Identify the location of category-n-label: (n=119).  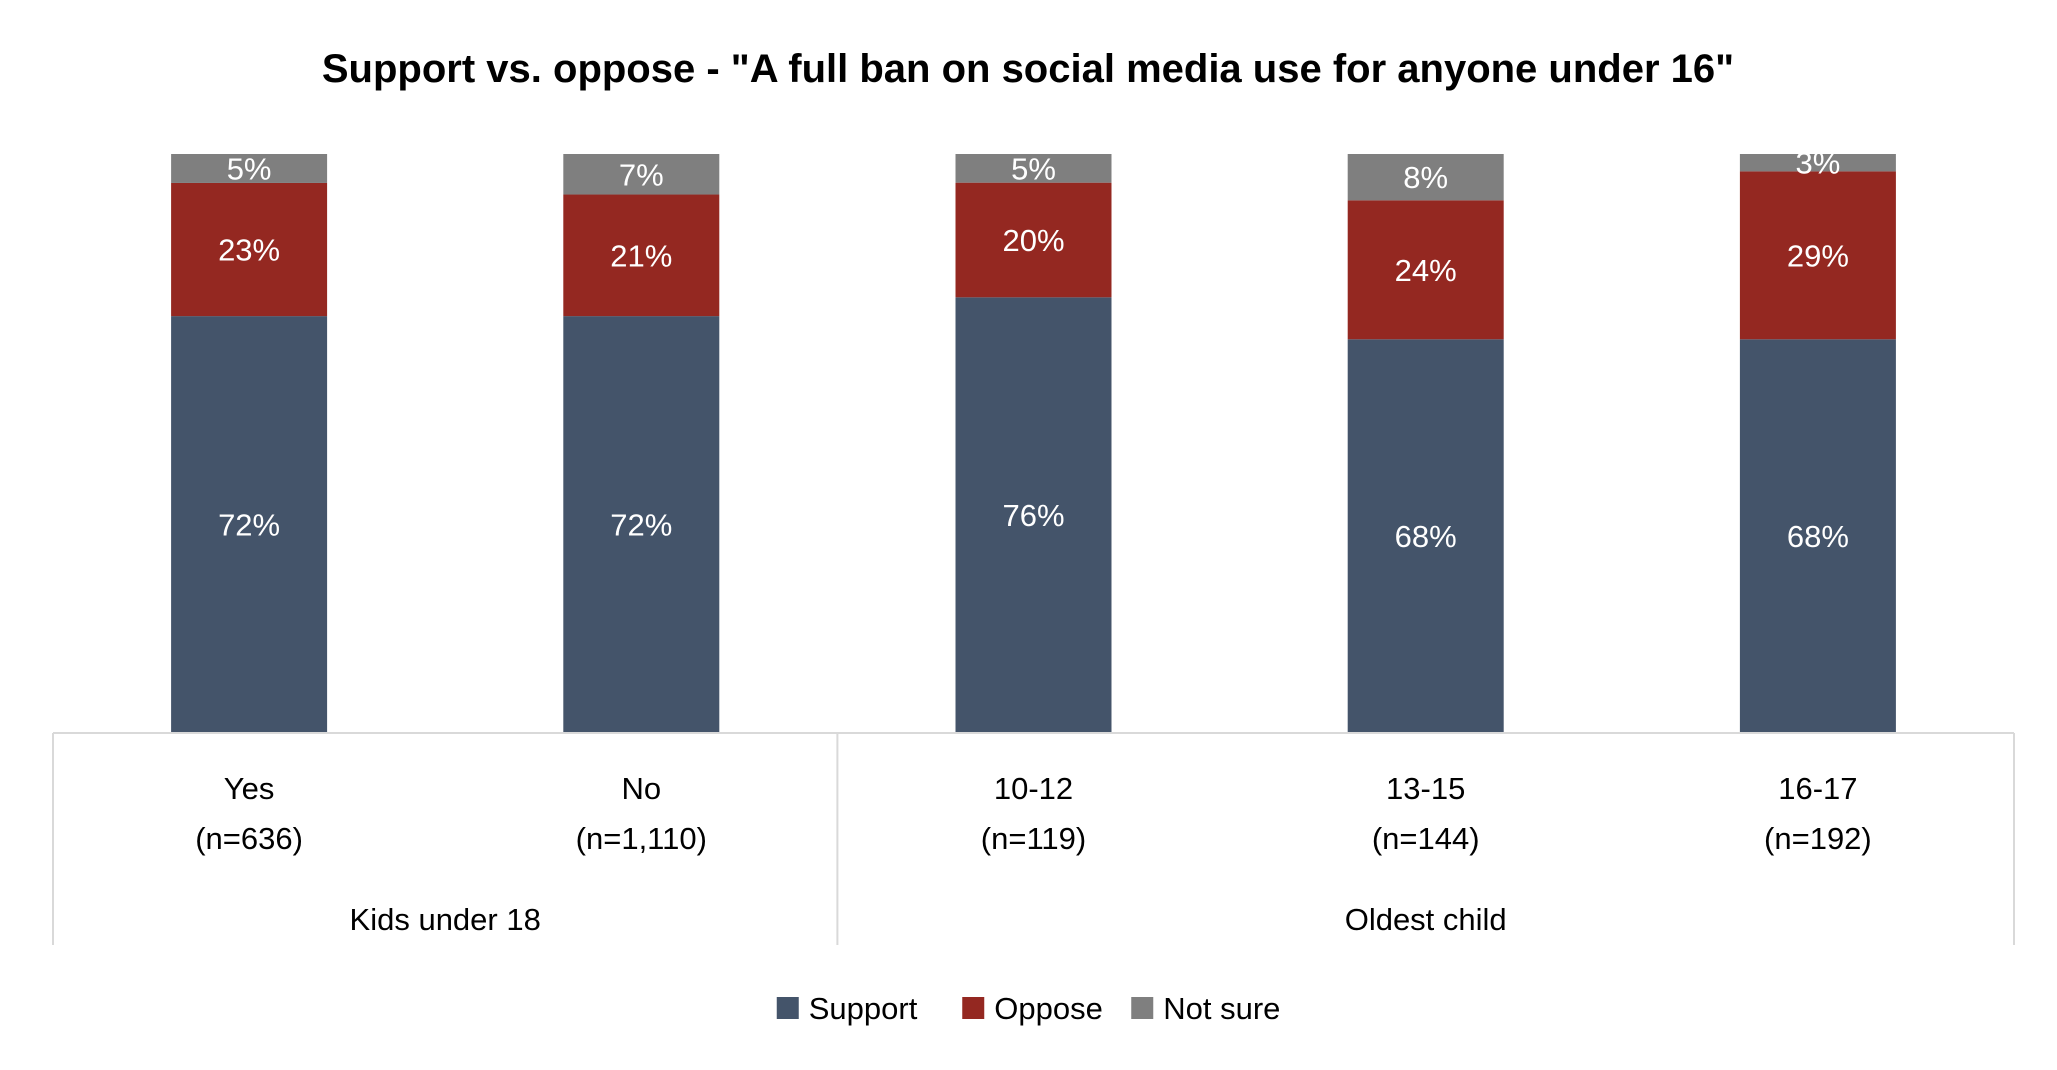
(1033, 838).